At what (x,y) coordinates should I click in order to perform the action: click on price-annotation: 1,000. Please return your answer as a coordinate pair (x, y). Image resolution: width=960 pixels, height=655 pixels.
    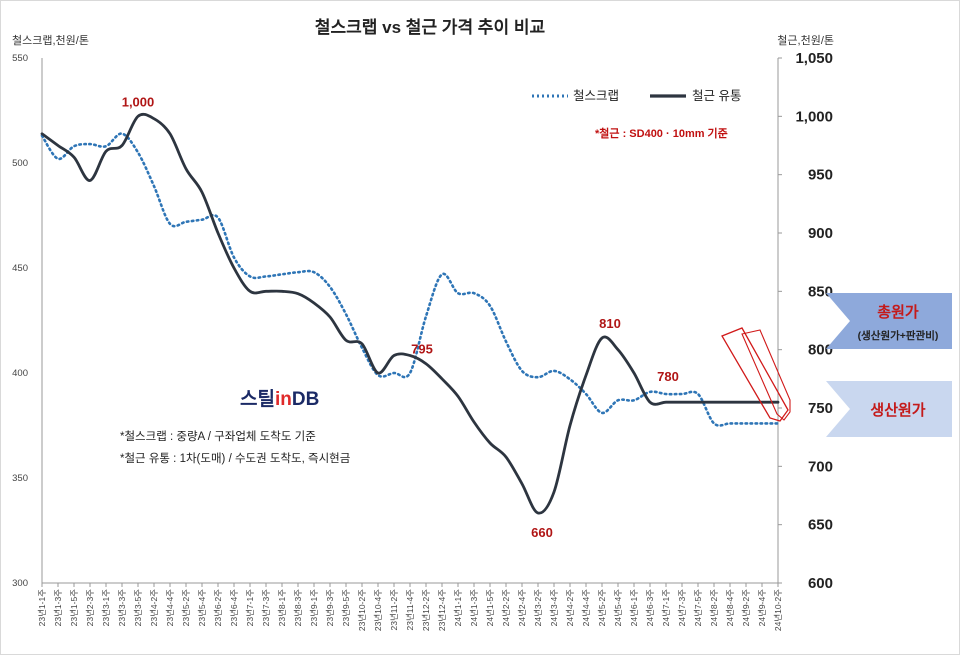
    Looking at the image, I should click on (138, 101).